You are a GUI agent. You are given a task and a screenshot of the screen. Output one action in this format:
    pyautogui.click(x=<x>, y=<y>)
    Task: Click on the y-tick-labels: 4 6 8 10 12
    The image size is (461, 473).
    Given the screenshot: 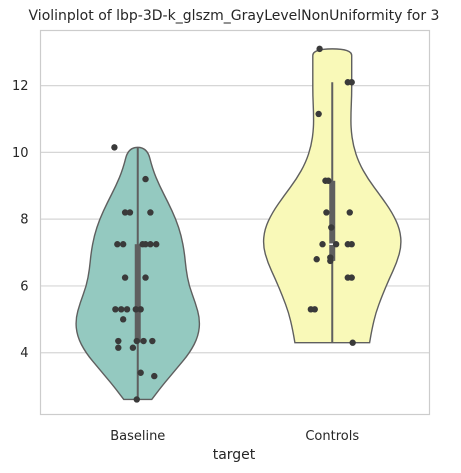 What is the action you would take?
    pyautogui.click(x=20, y=220)
    